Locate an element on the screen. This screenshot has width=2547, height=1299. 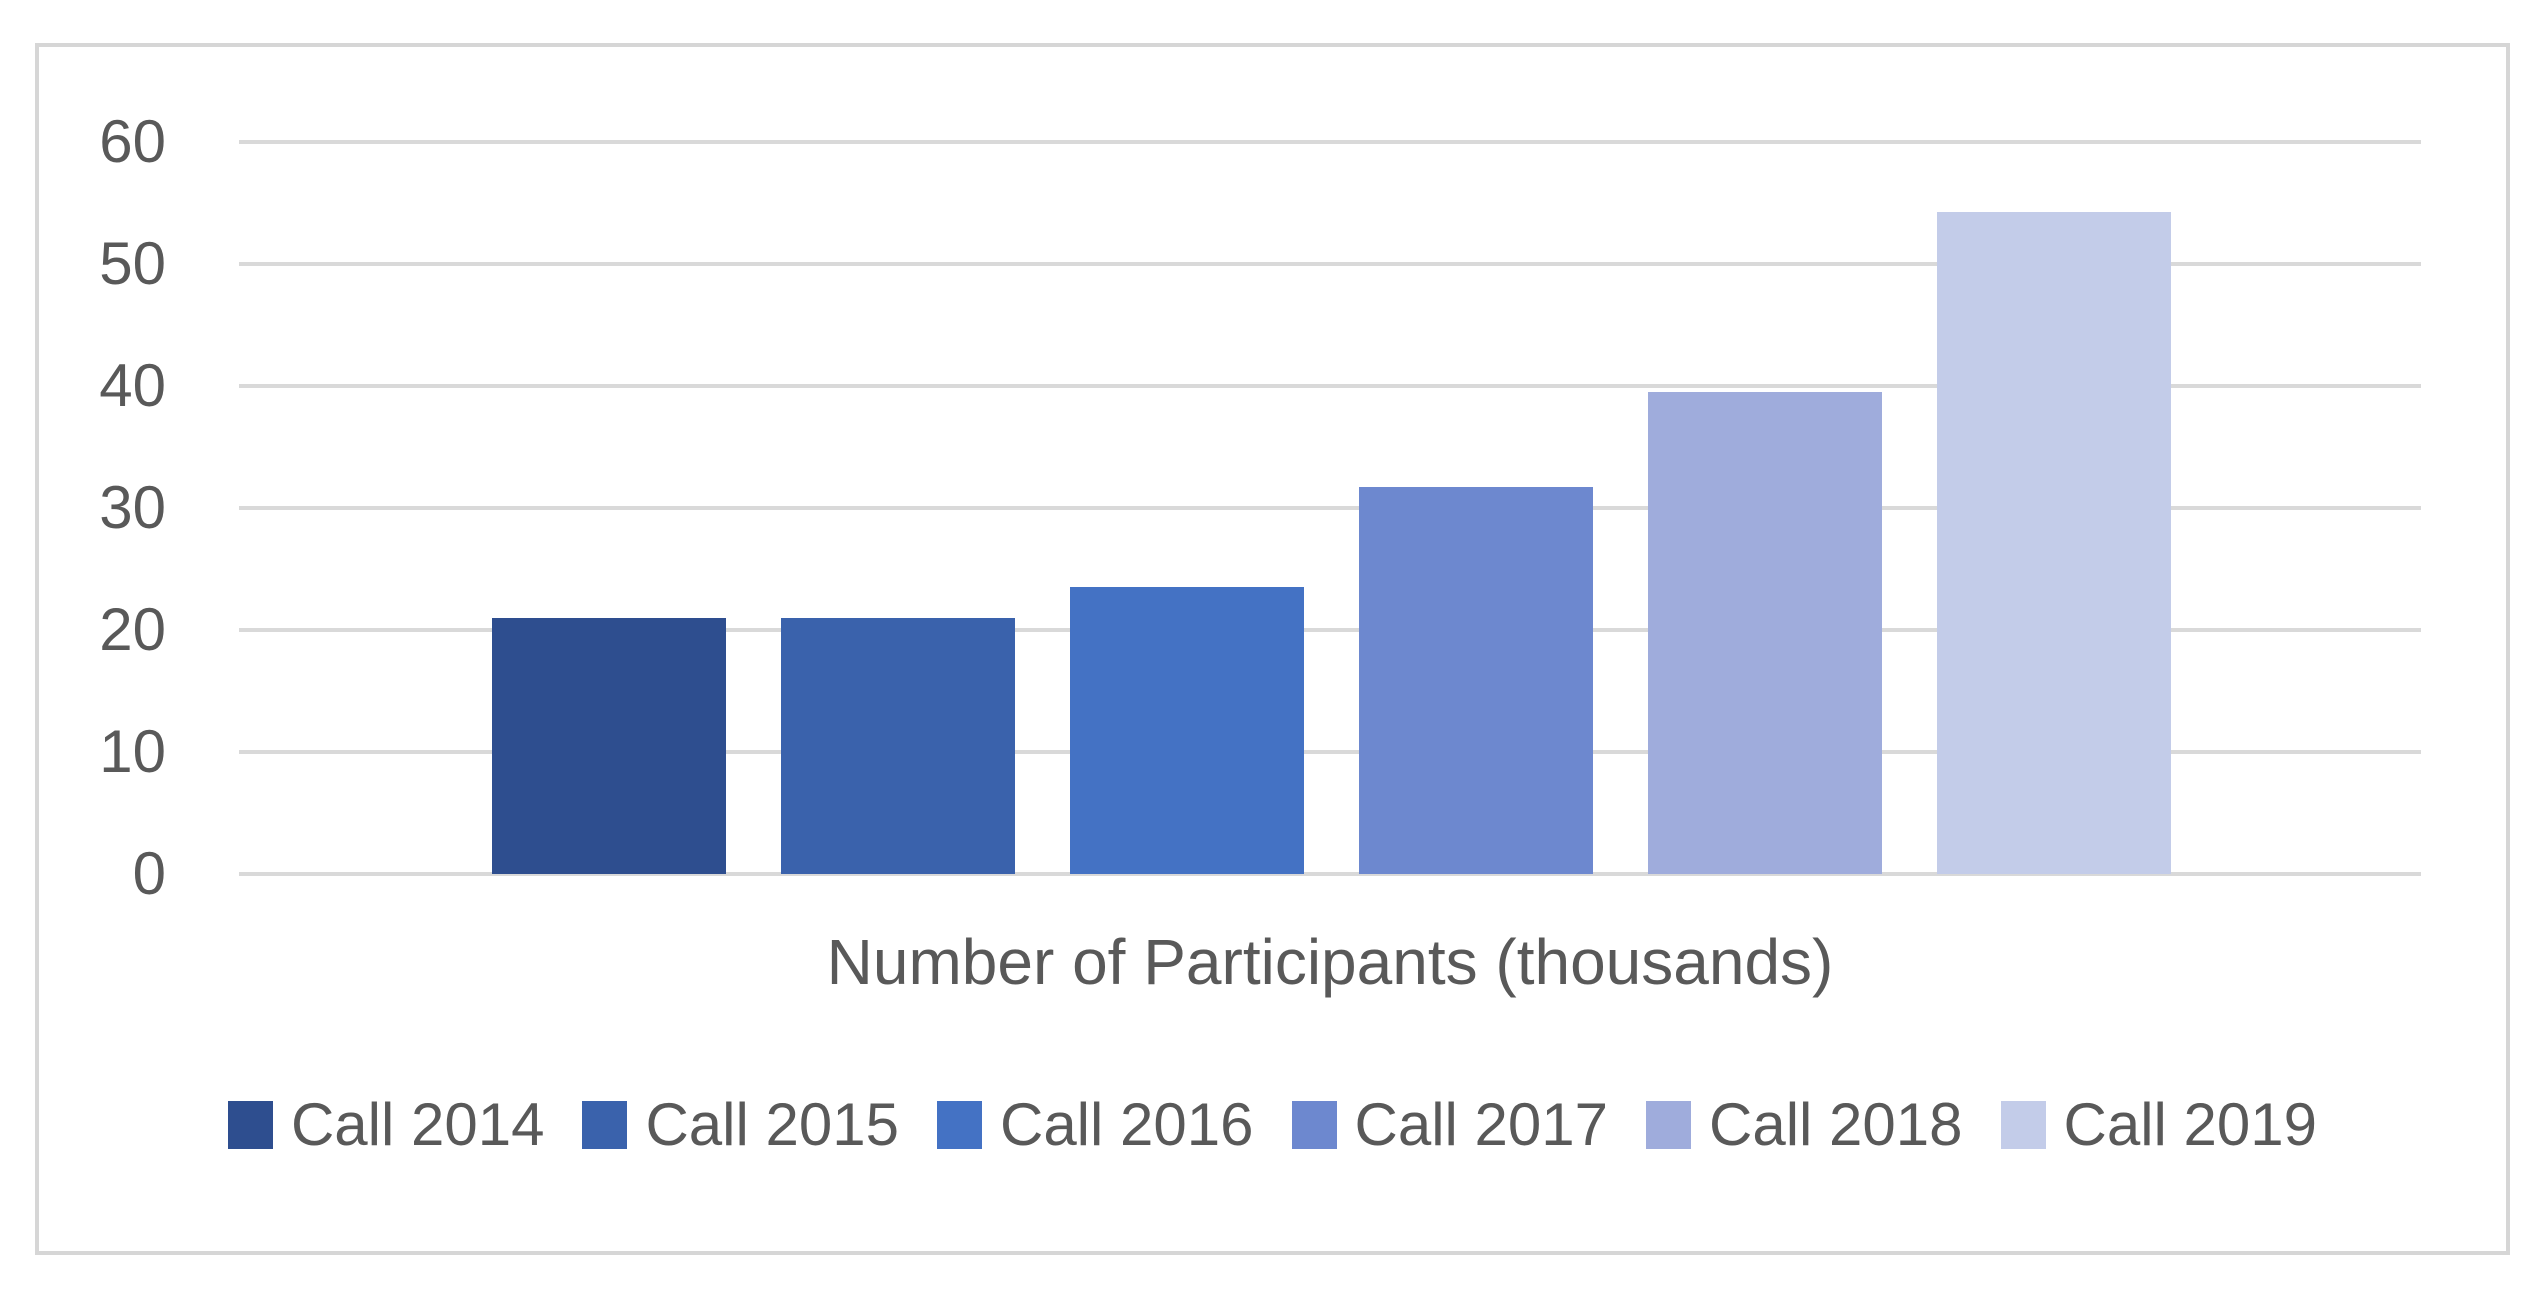
legend-swatch-call-2015 is located at coordinates (605, 1125).